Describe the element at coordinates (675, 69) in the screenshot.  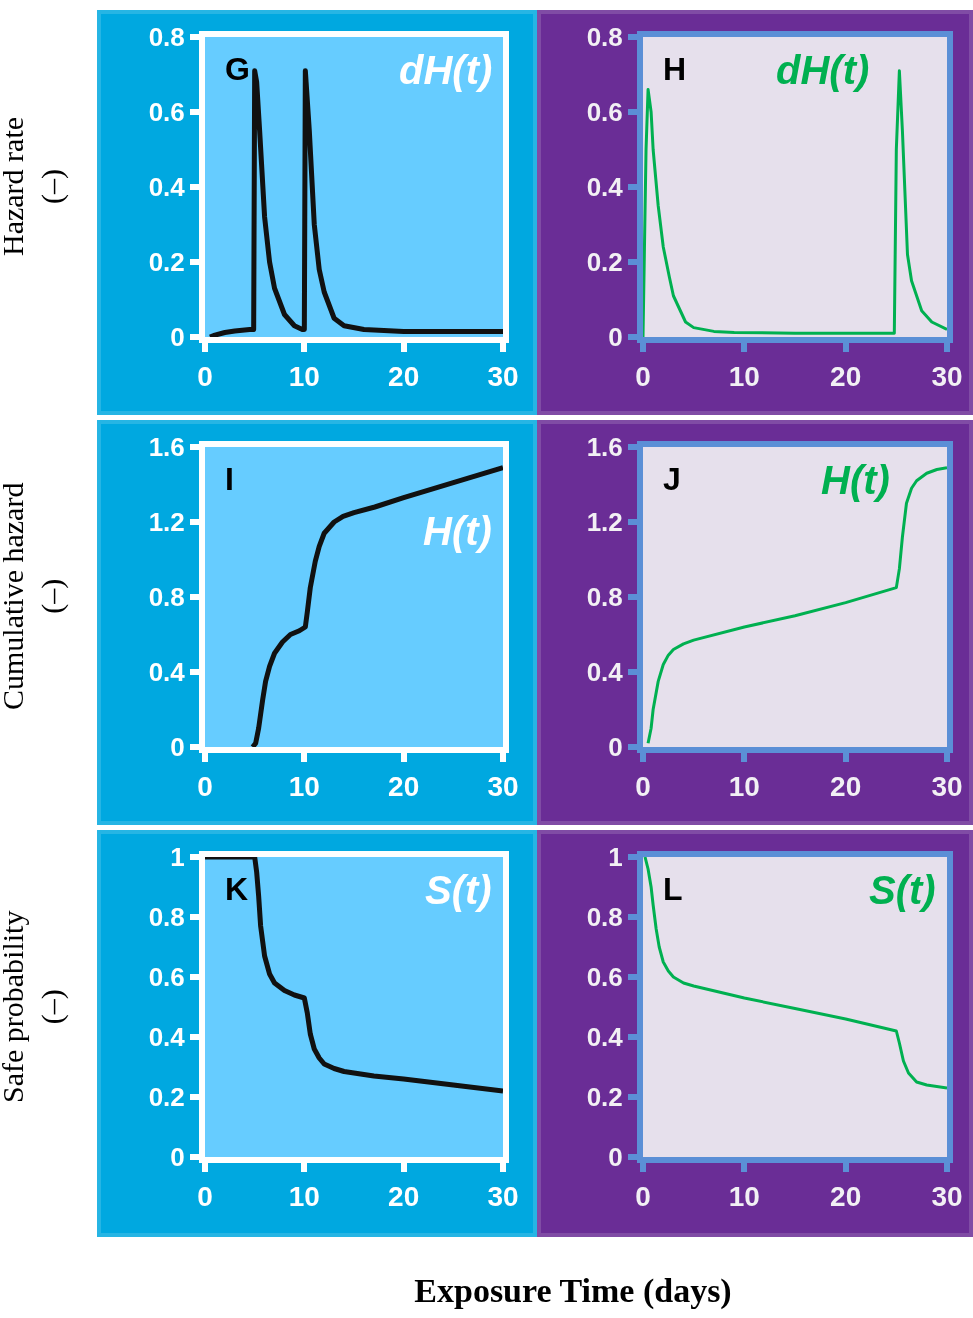
I see `chart-title: H` at that location.